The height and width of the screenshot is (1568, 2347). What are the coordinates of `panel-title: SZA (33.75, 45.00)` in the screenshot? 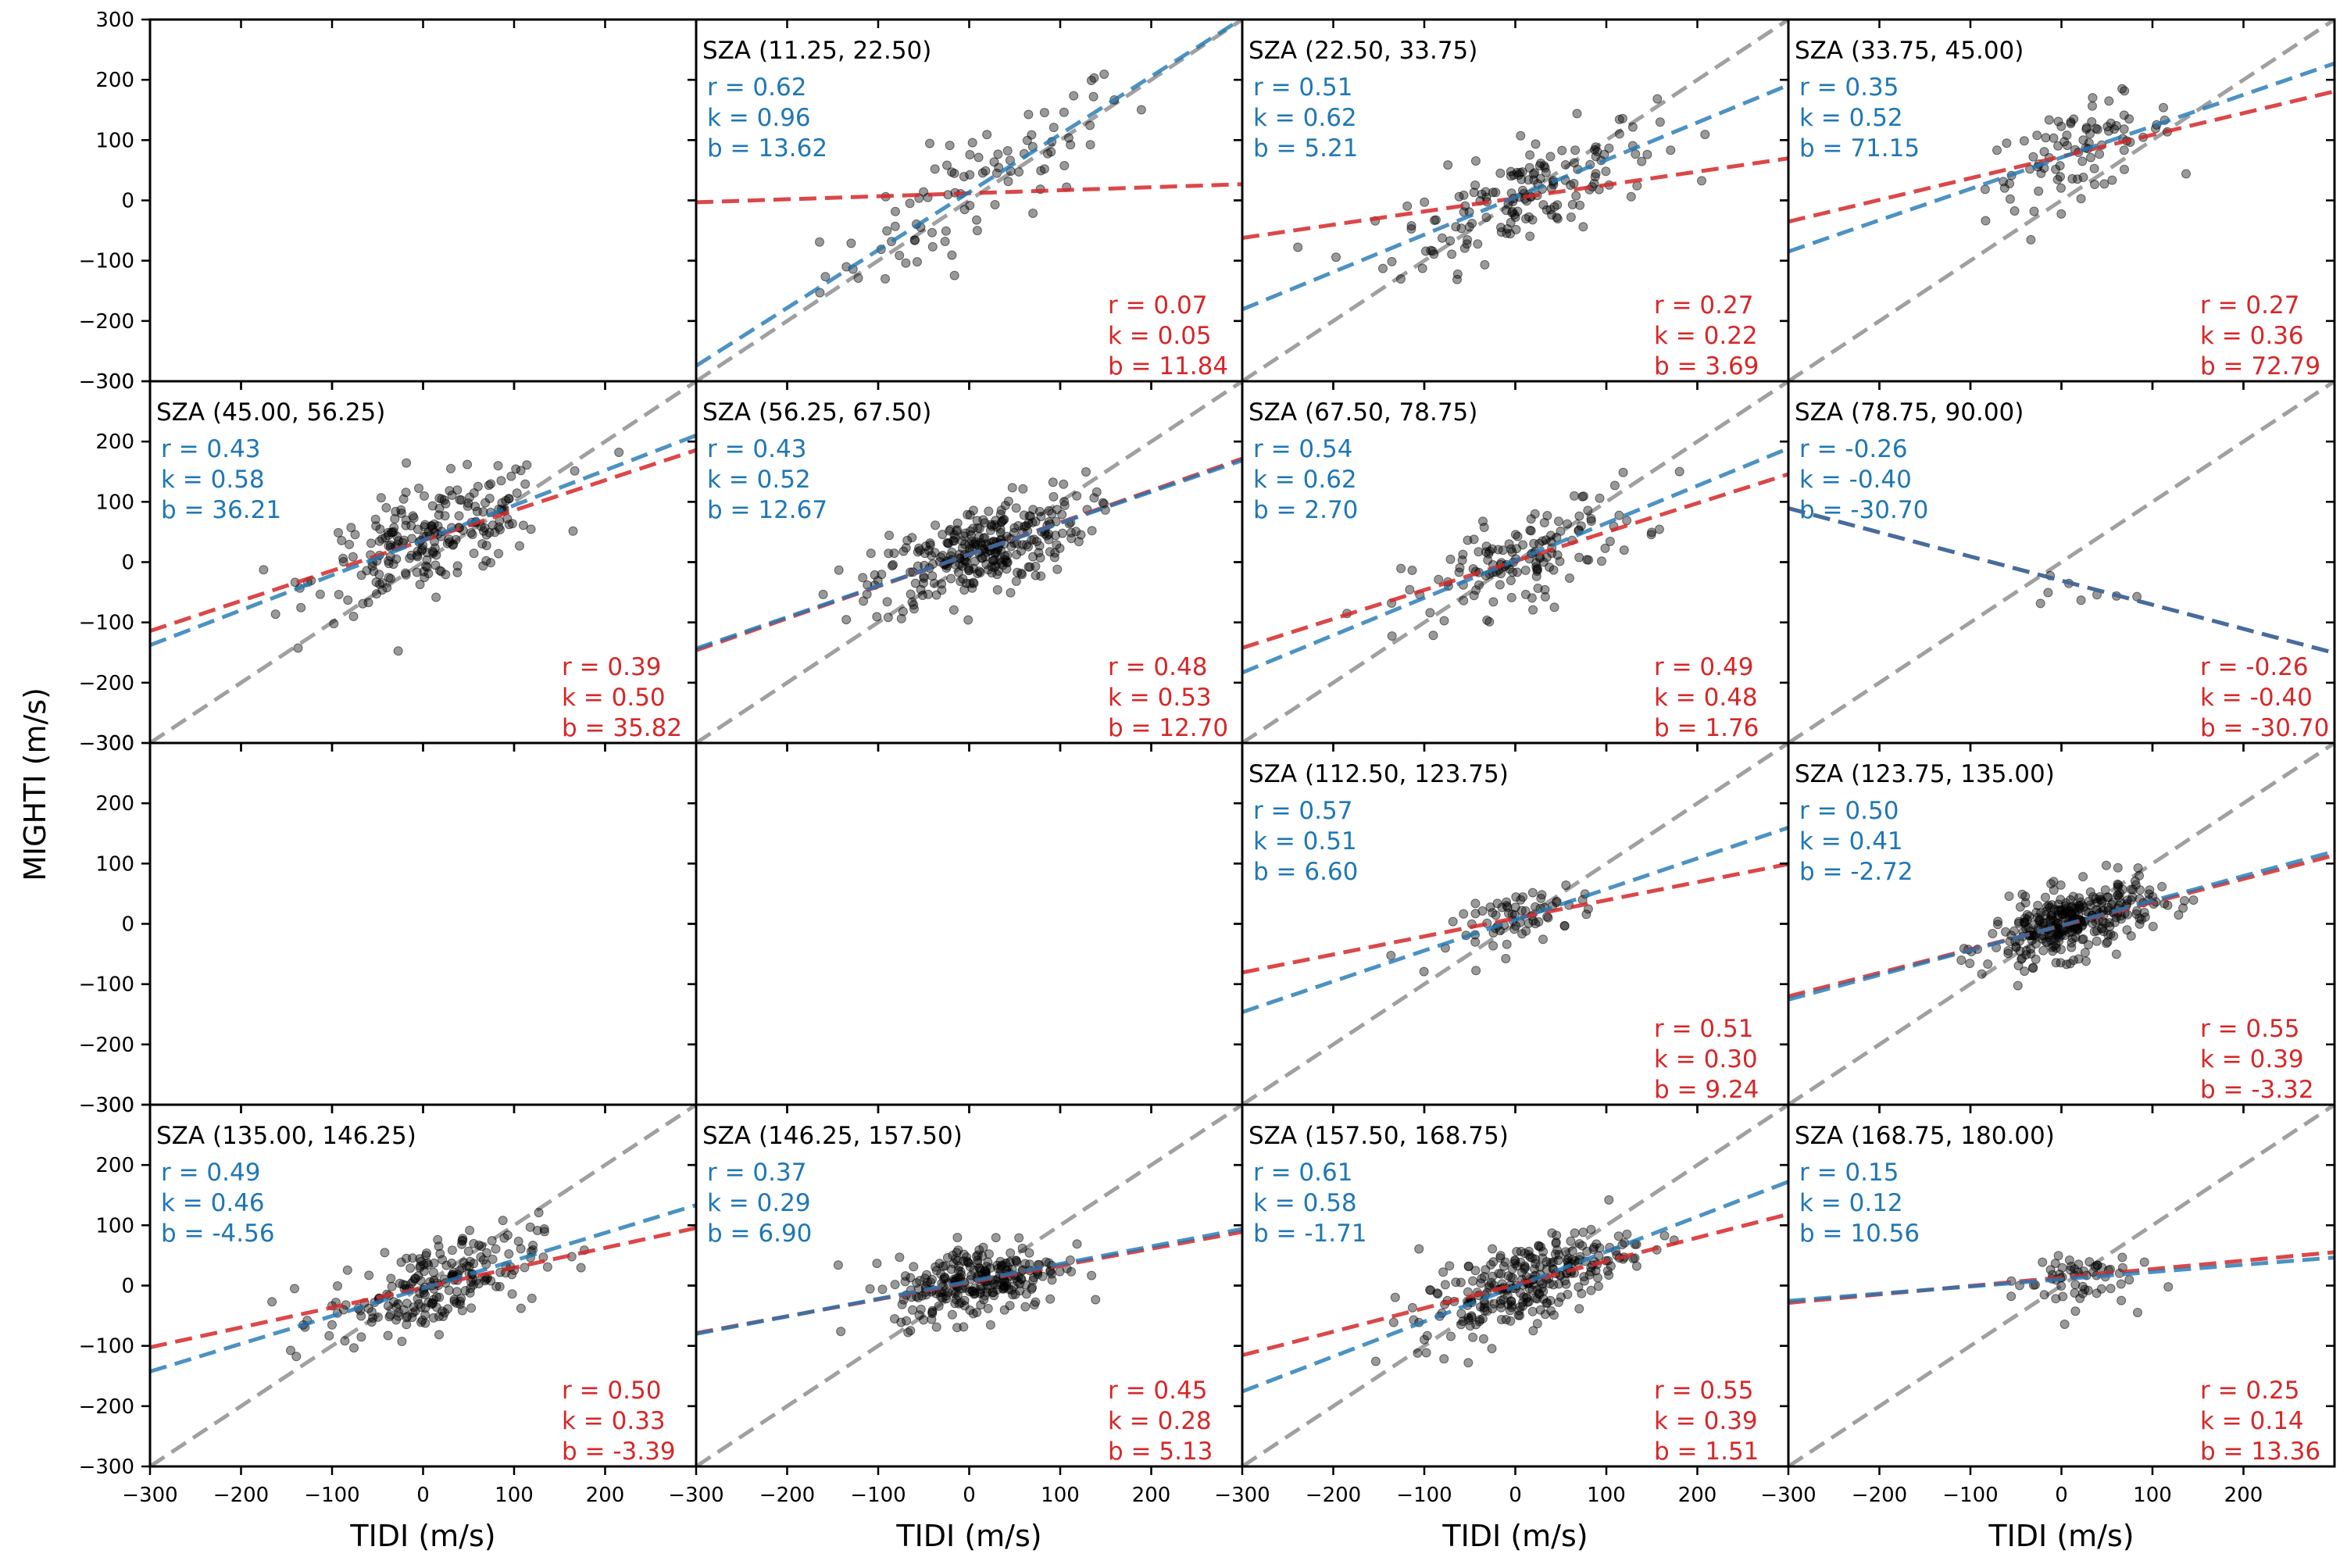 It's located at (1909, 51).